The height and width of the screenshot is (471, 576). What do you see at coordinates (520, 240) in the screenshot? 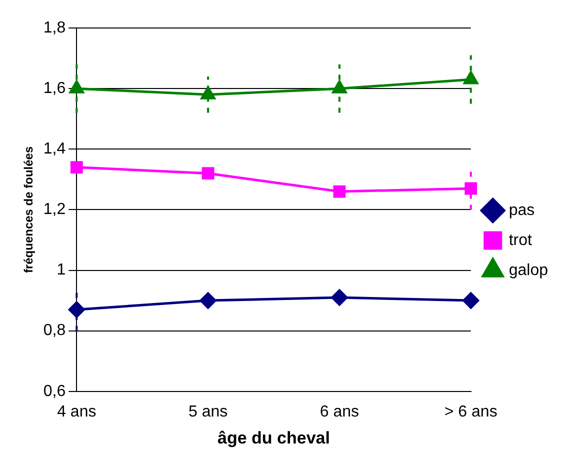
I see `legend-label: trot` at bounding box center [520, 240].